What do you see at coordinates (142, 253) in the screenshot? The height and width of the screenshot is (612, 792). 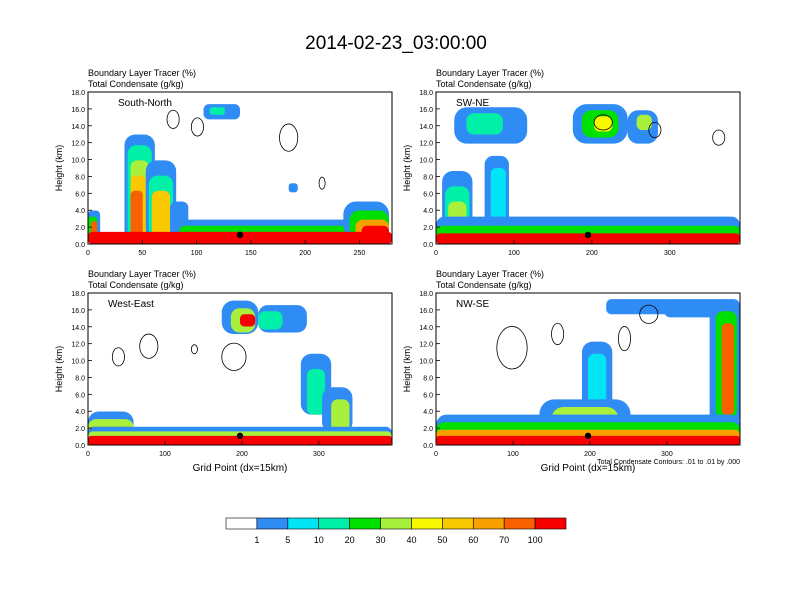 I see `x-tick-label: 50` at bounding box center [142, 253].